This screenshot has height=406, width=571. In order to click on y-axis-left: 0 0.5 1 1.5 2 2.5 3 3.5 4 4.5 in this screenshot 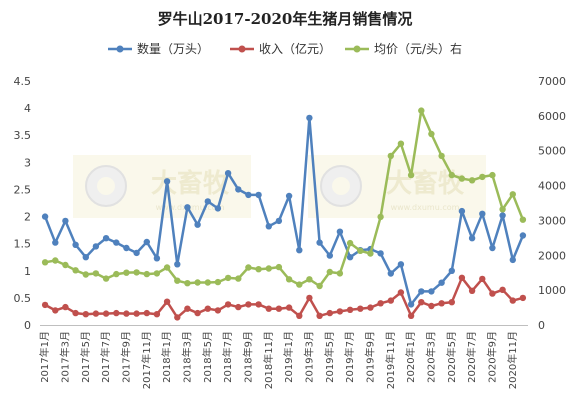, I will do `click(23, 203)`.